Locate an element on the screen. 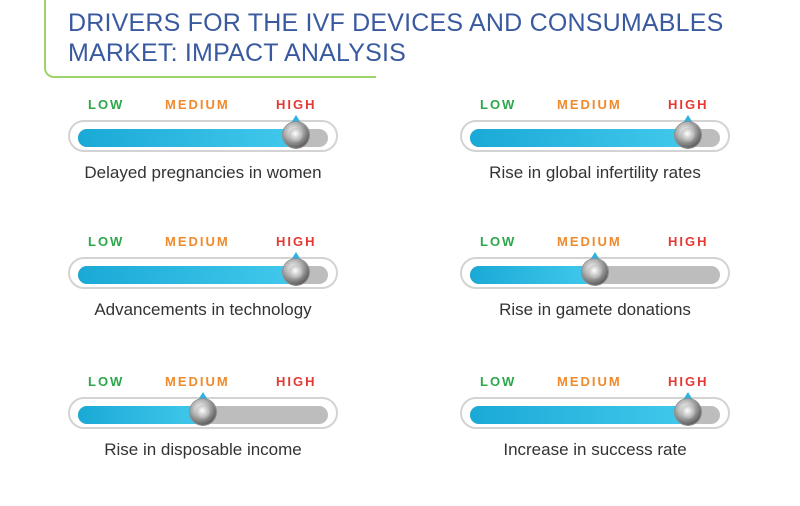 Image resolution: width=800 pixels, height=506 pixels. driver-label: Advancements in technology is located at coordinates (203, 309).